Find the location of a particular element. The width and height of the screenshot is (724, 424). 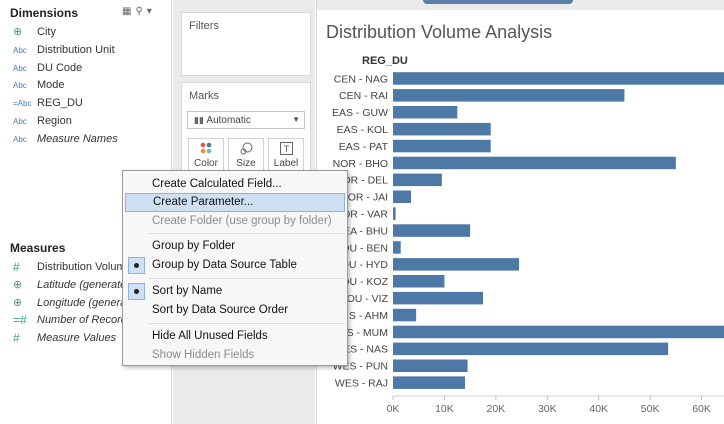

menu-item-label: Sort by Name is located at coordinates (187, 291).